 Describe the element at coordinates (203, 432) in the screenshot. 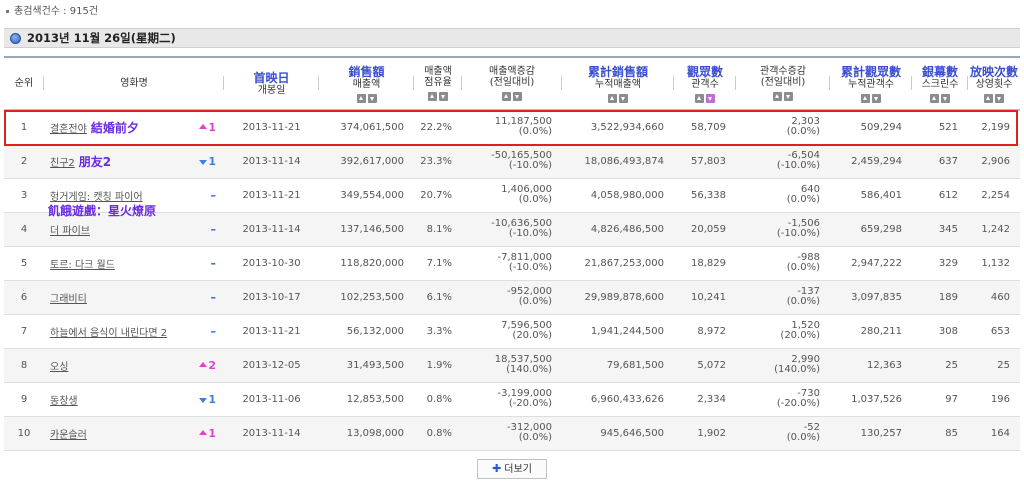

I see `arrow-up-icon` at that location.